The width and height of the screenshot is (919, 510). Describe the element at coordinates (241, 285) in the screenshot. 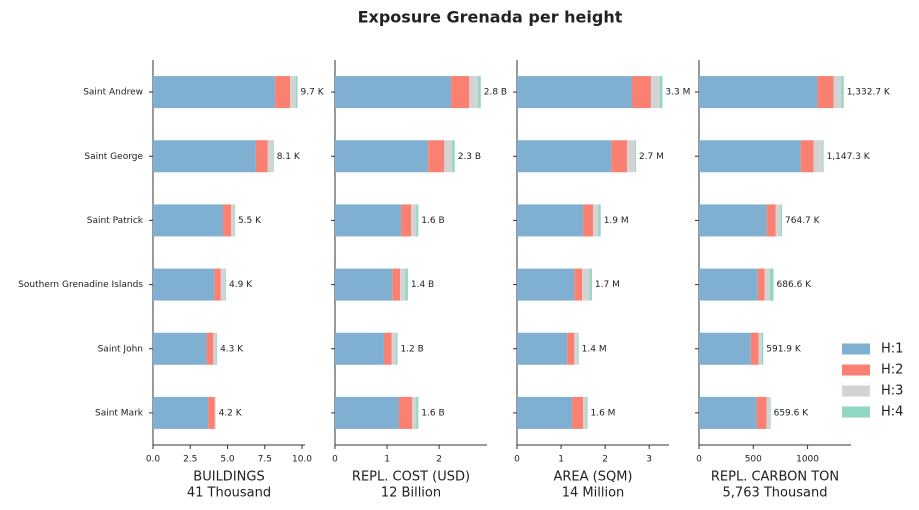

I see `total-label: 4.9 K` at that location.